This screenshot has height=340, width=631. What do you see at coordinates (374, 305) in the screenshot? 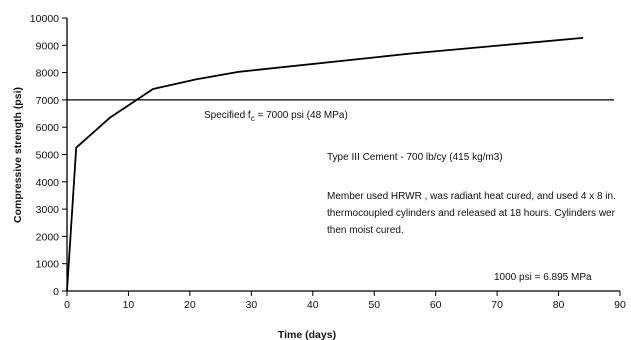
I see `x-tick-label: 50` at bounding box center [374, 305].